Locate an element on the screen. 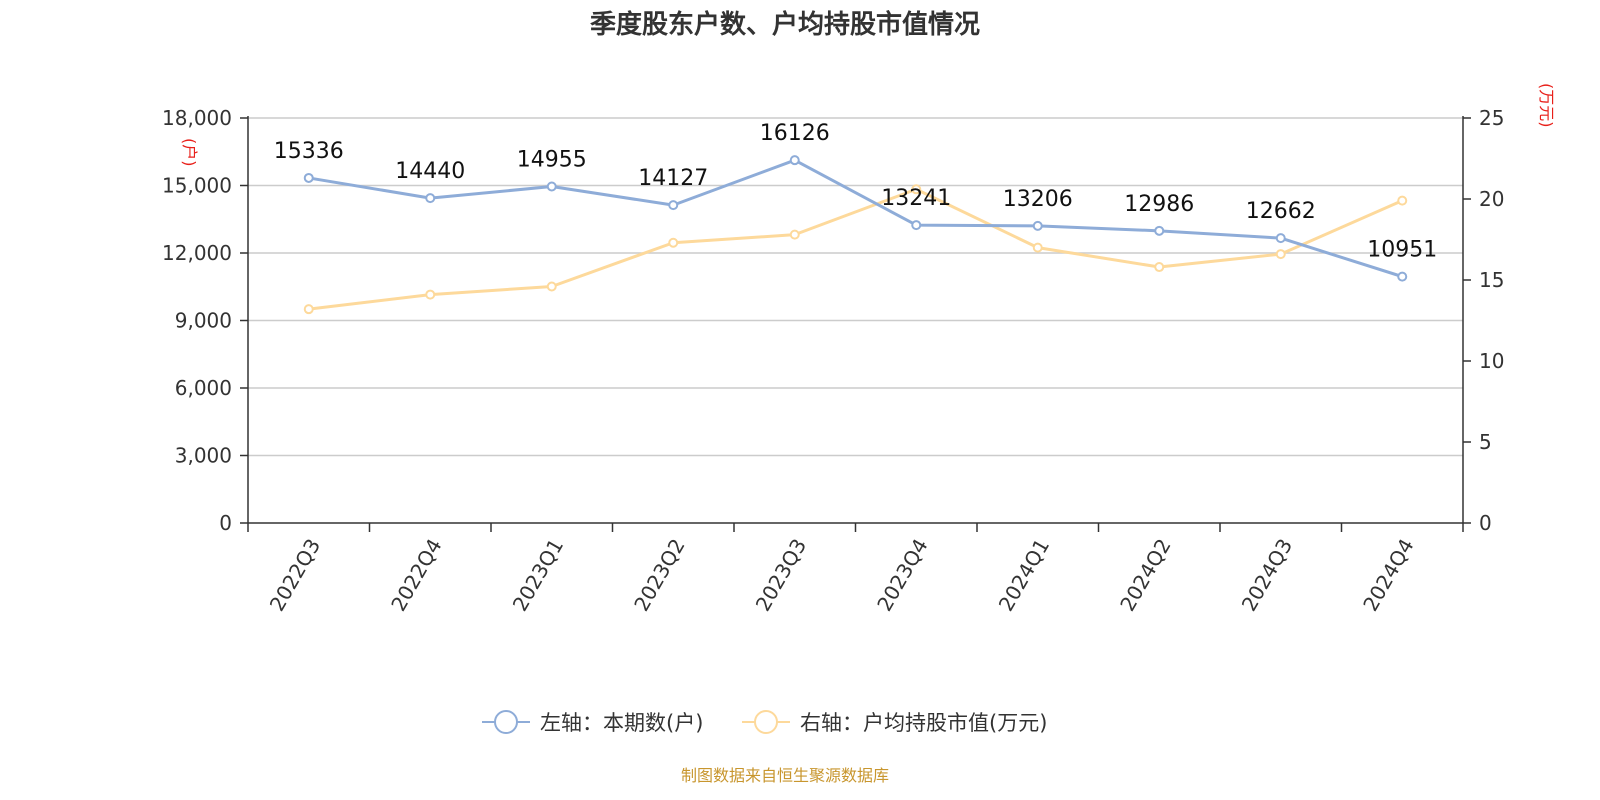 This screenshot has width=1600, height=800. data-label: 13241 is located at coordinates (916, 198).